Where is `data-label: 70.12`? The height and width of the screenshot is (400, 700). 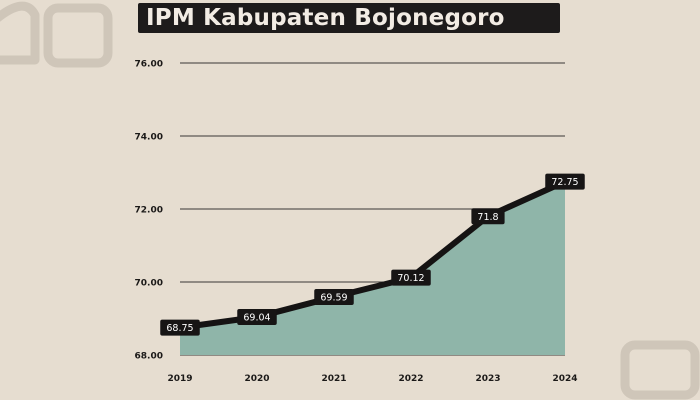
data-label: 70.12 is located at coordinates (411, 277).